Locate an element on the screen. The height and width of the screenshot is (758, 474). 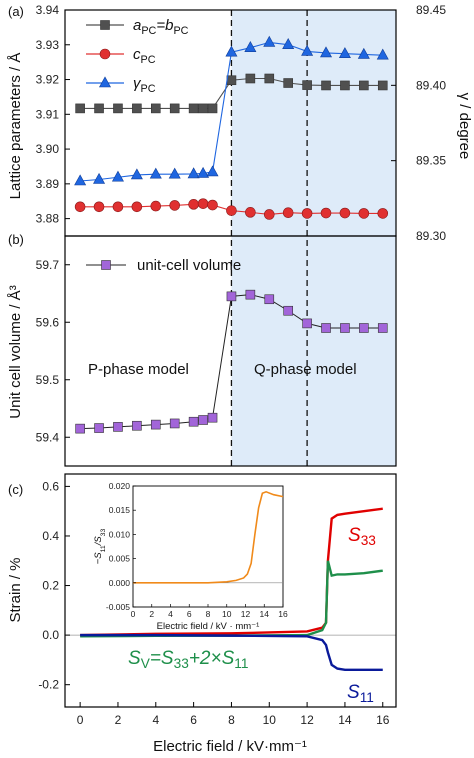
legend-label-1: cPC​ is located at coordinates (144, 56).